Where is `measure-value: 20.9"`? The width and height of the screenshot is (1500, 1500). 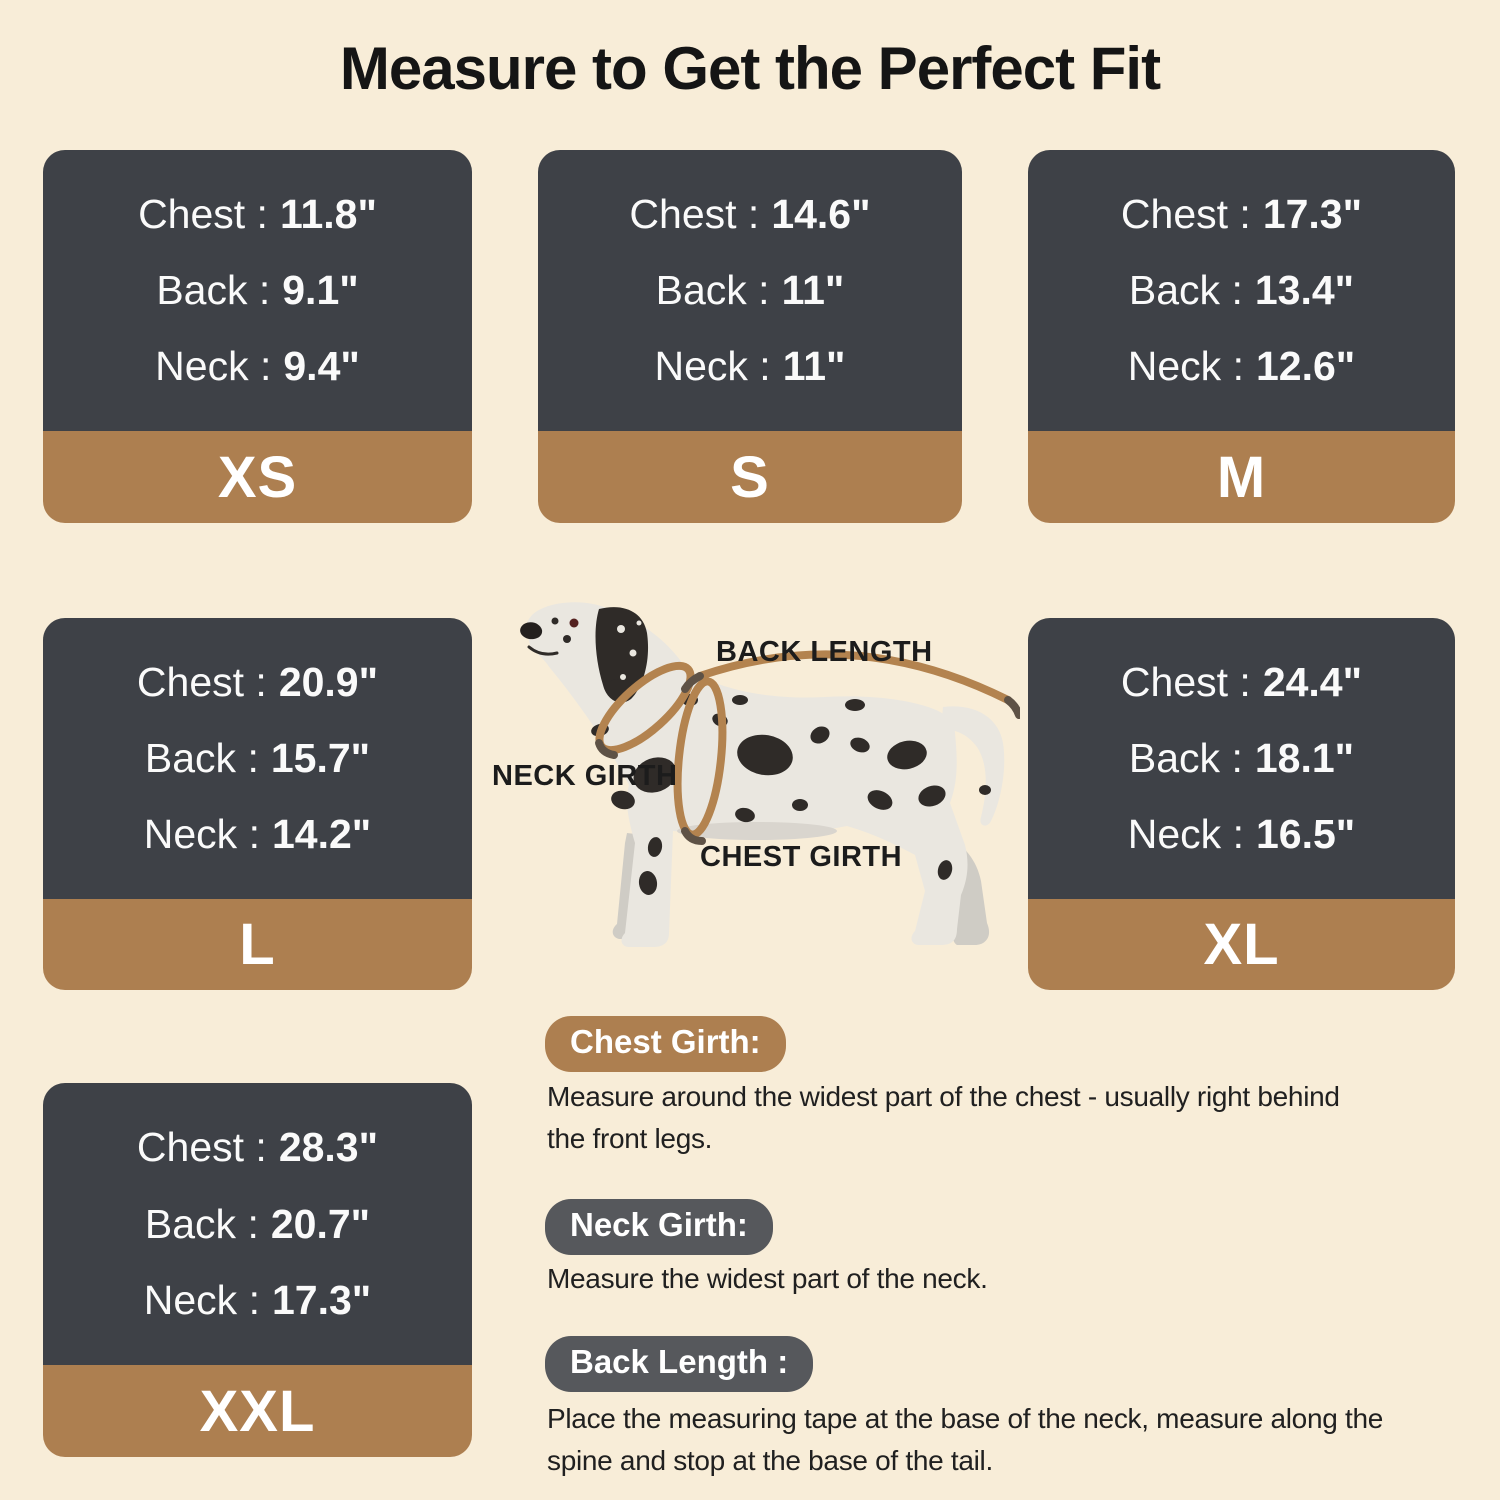 measure-value: 20.9" is located at coordinates (328, 681).